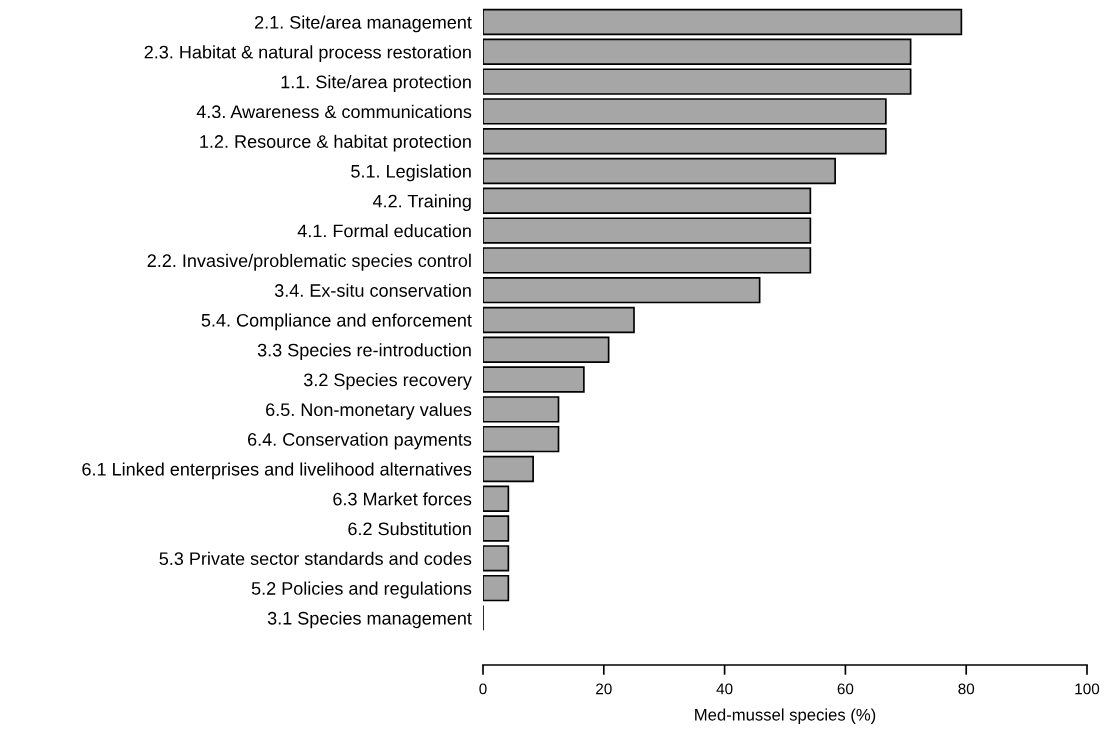 This screenshot has height=745, width=1112. I want to click on x-tick-label: 20, so click(604, 689).